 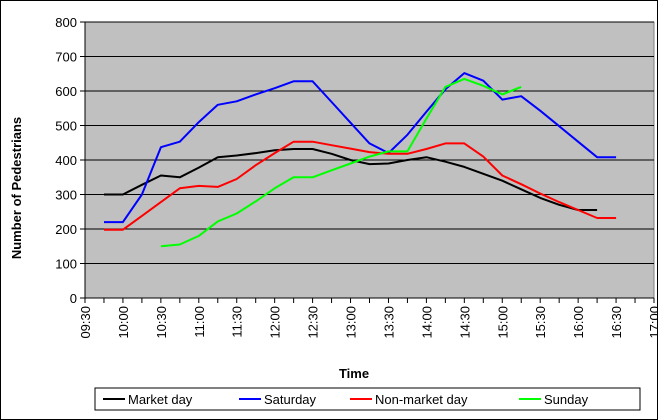 I want to click on x-tick-label: 09:30, so click(x=85, y=322).